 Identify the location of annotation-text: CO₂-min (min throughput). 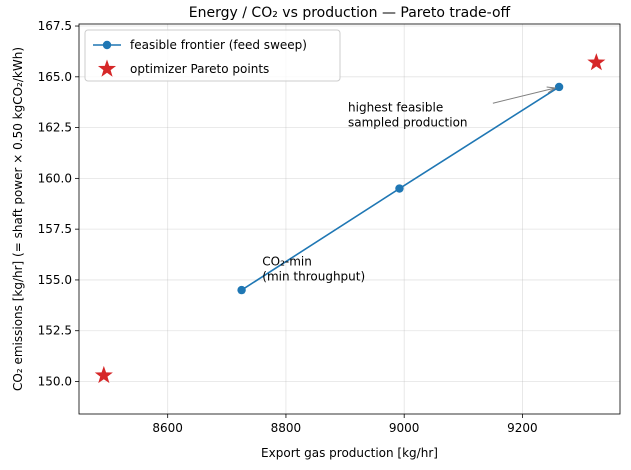
(313, 269).